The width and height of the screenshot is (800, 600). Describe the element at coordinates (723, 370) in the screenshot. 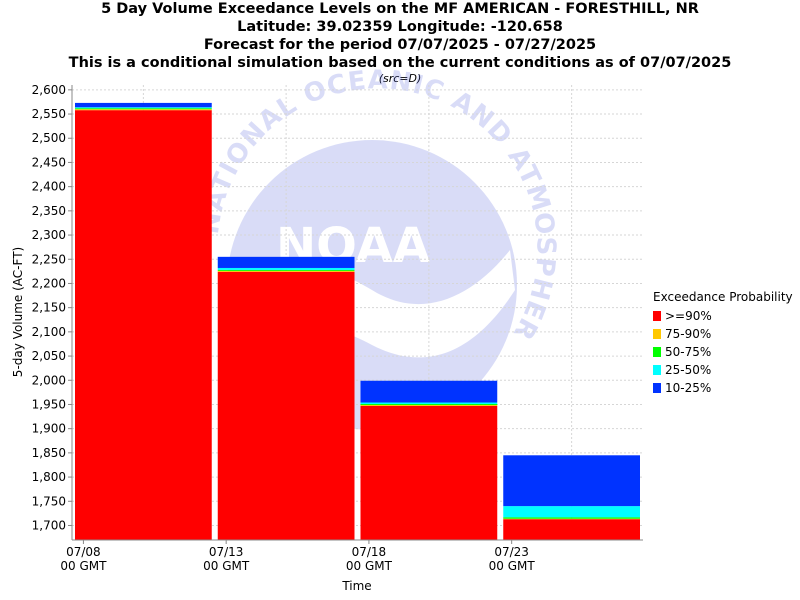

I see `legend-item: 25-50%` at that location.